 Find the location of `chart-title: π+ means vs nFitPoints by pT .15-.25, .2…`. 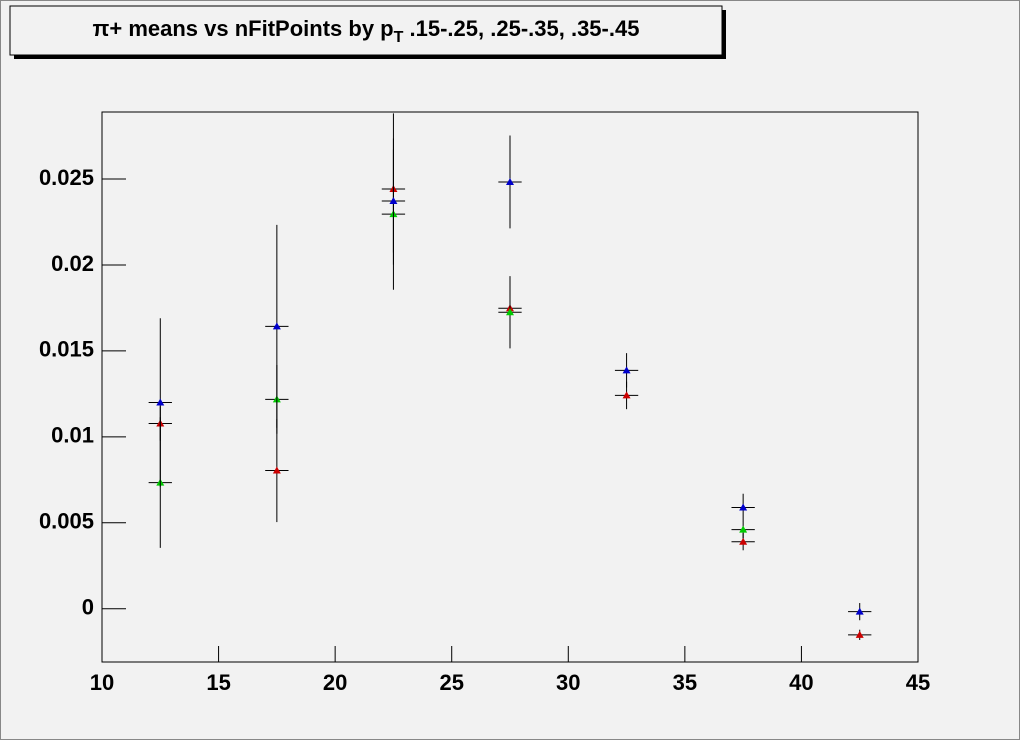

chart-title: π+ means vs nFitPoints by pT .15-.25, .2… is located at coordinates (366, 31).